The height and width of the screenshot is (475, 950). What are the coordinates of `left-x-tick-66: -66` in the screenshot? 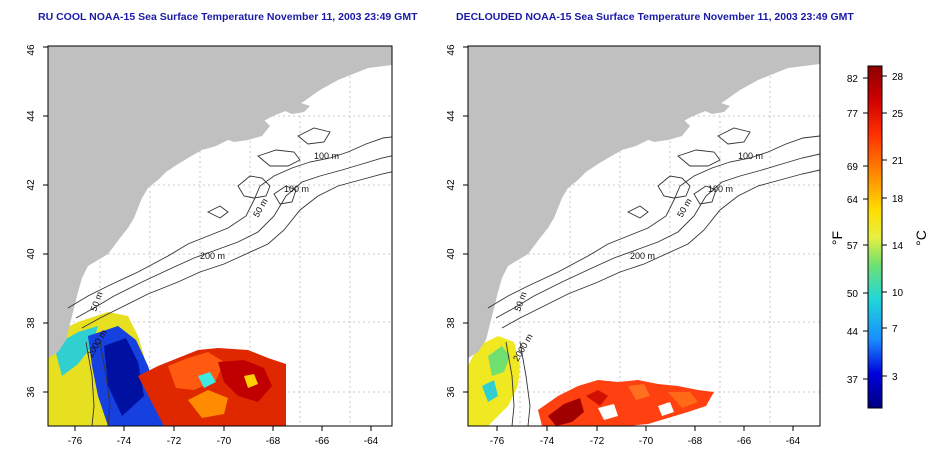 It's located at (322, 441).